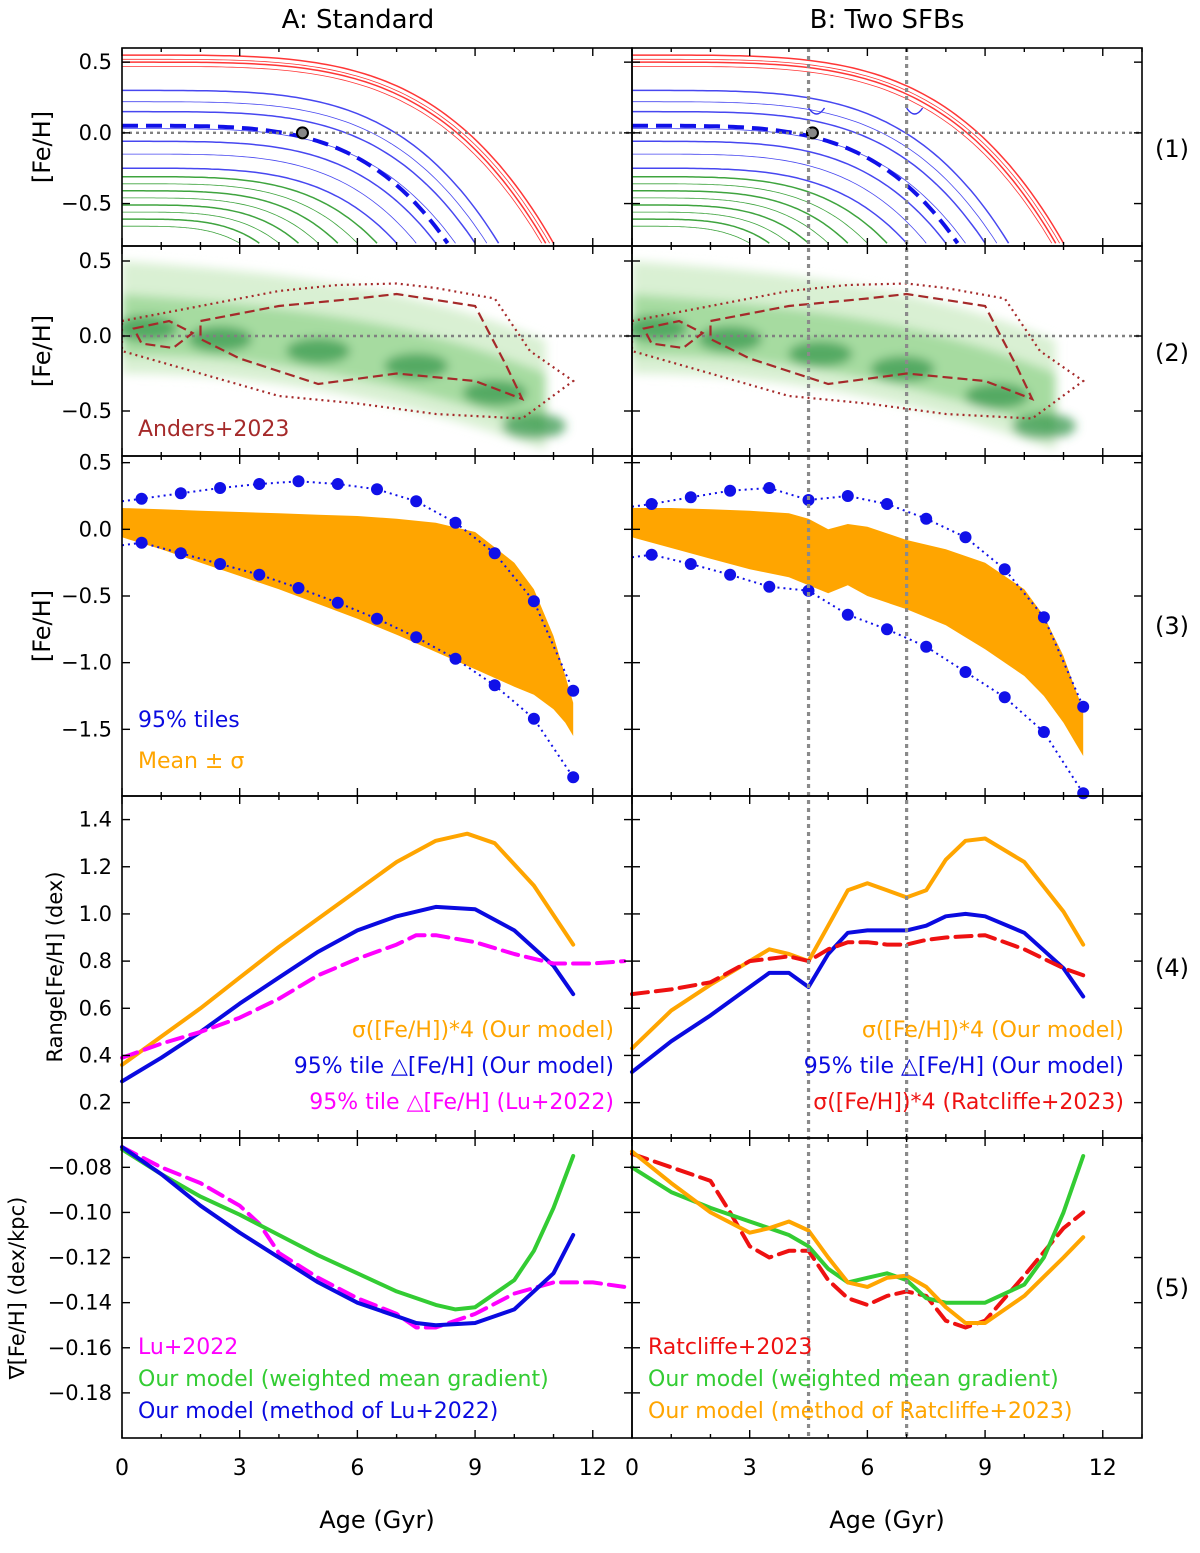  I want to click on panel-B4-frame, so click(887, 967).